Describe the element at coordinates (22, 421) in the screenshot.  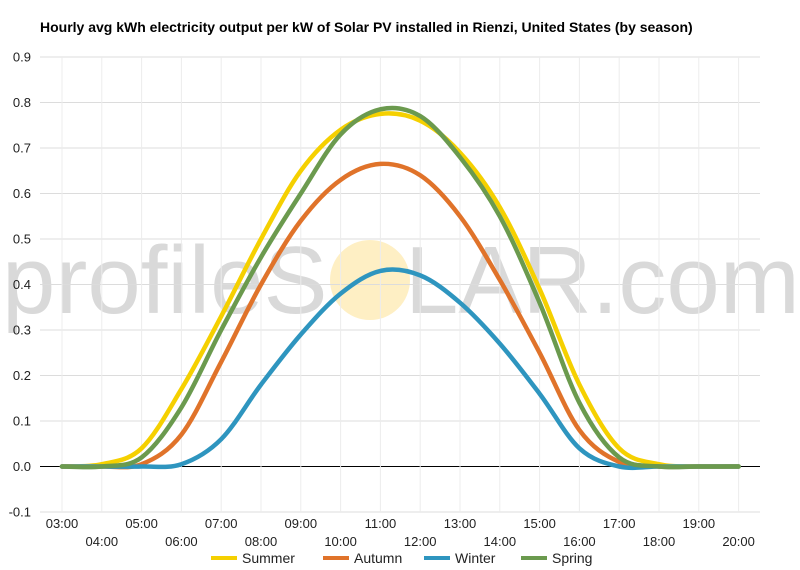
I see `y-tick-label: 0.1` at that location.